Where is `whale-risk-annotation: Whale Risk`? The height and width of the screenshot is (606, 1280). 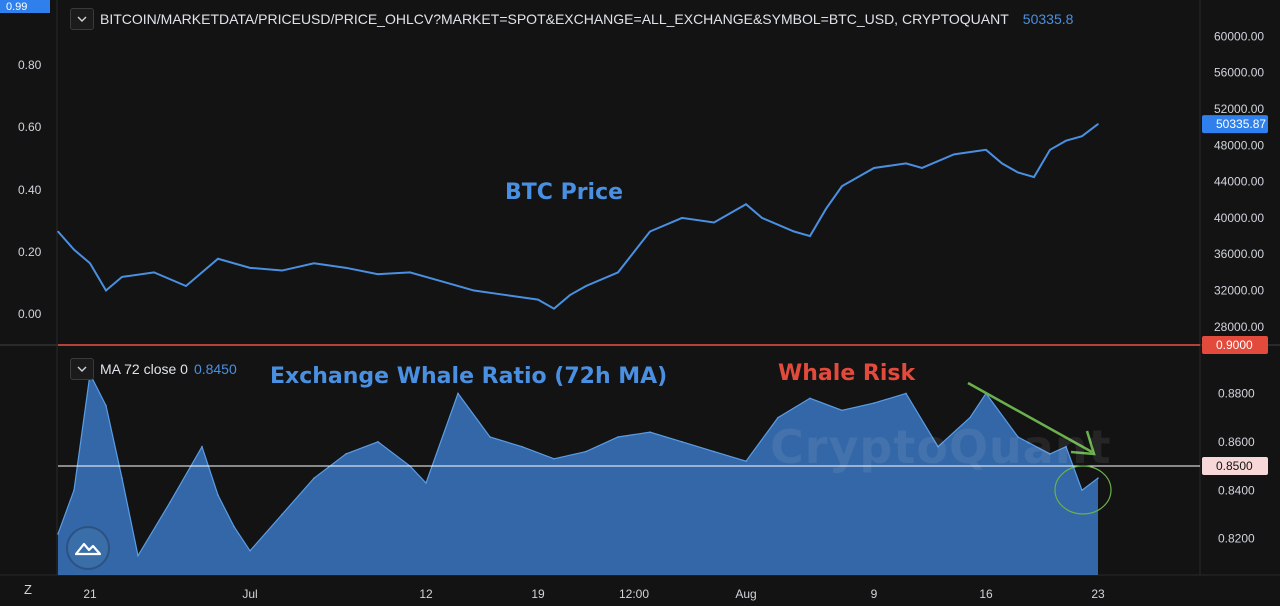
whale-risk-annotation: Whale Risk is located at coordinates (847, 373).